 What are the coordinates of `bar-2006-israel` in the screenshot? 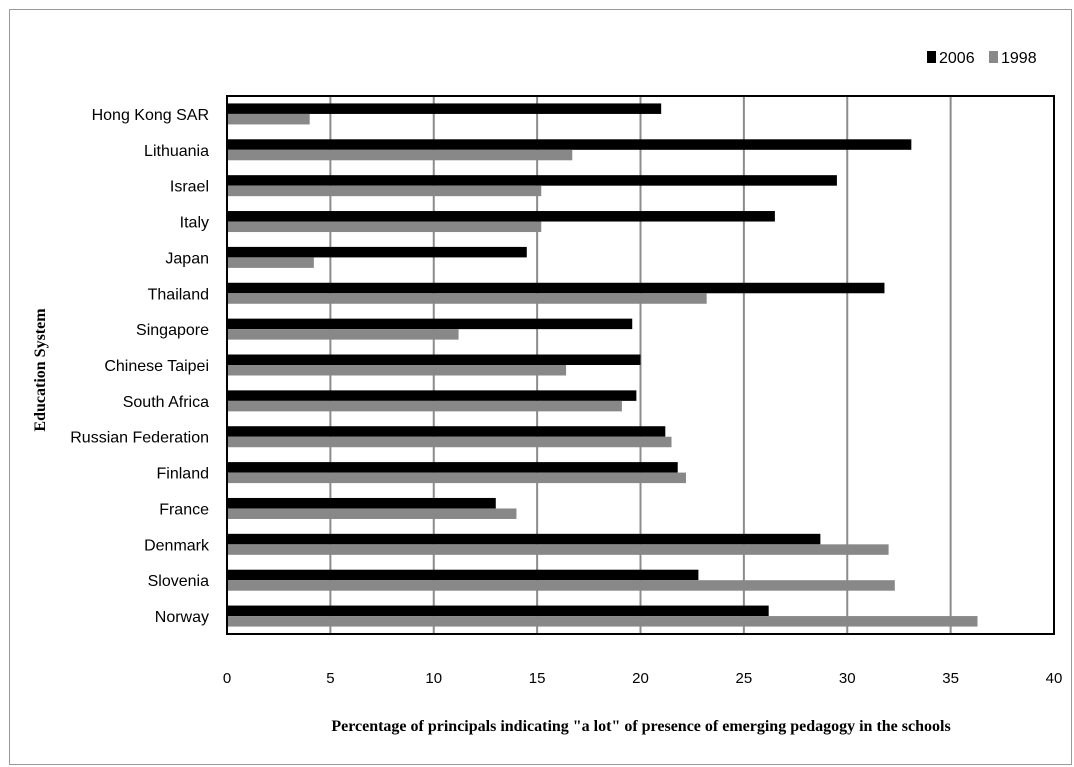 It's located at (532, 180).